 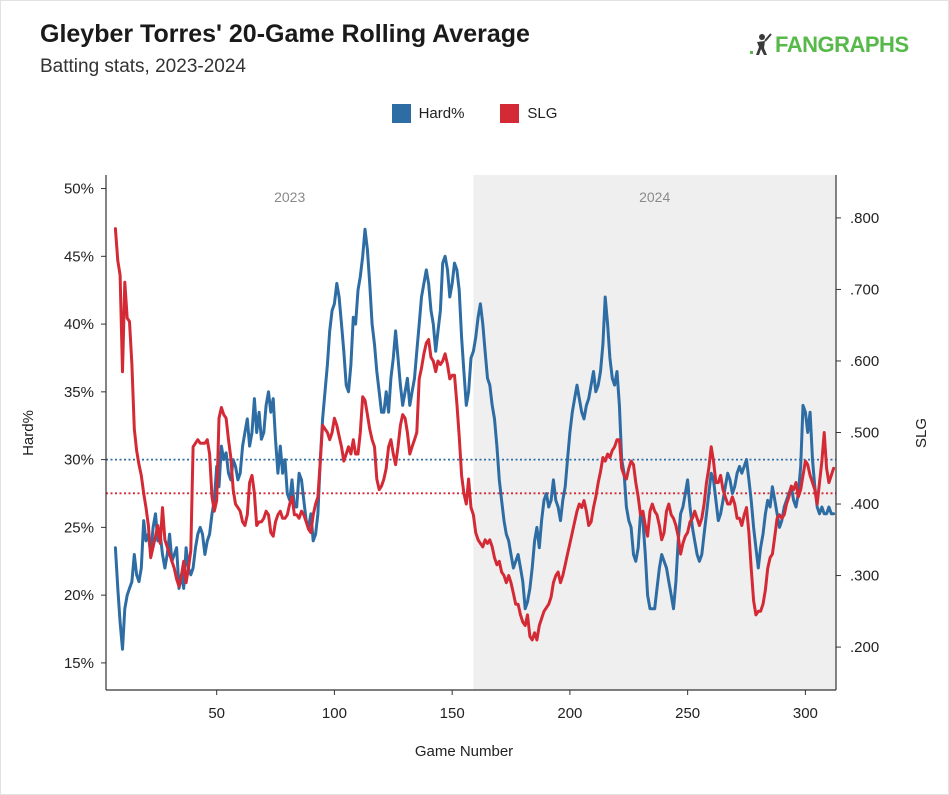 What do you see at coordinates (401, 113) in the screenshot?
I see `legend-swatch-hard-pct` at bounding box center [401, 113].